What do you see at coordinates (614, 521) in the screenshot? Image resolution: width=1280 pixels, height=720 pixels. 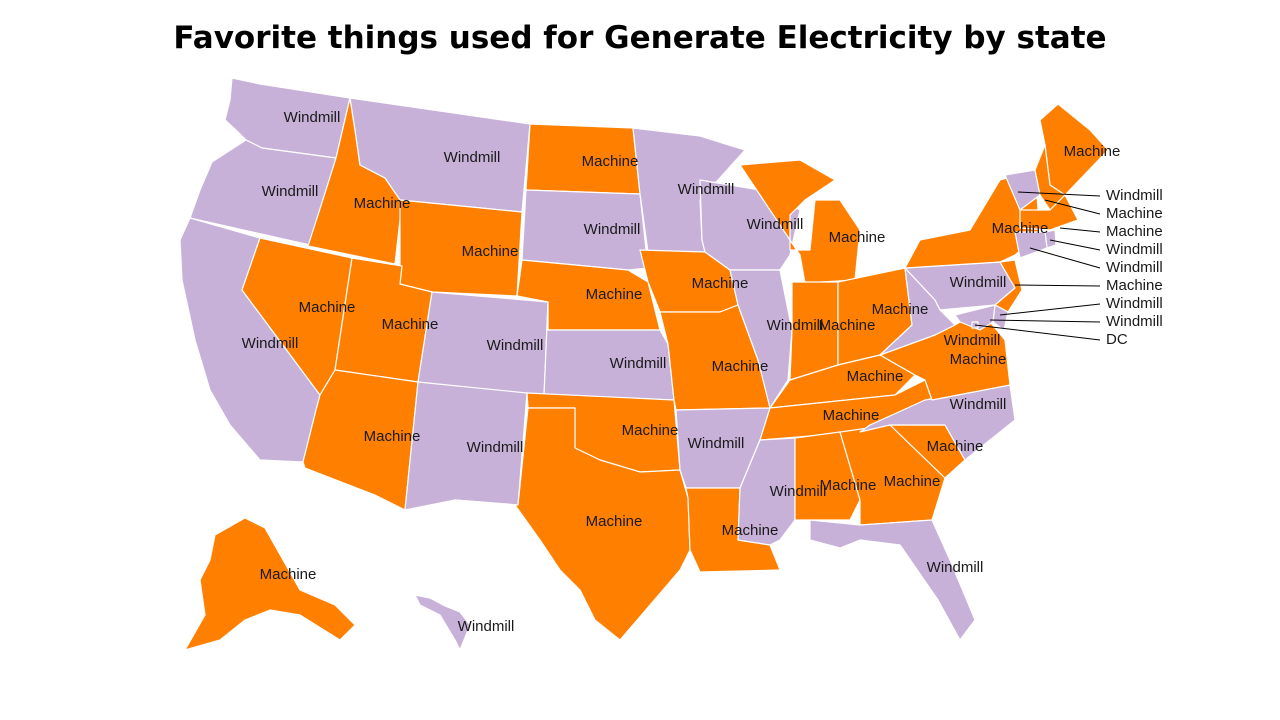 I see `state-label-tx: Machine` at bounding box center [614, 521].